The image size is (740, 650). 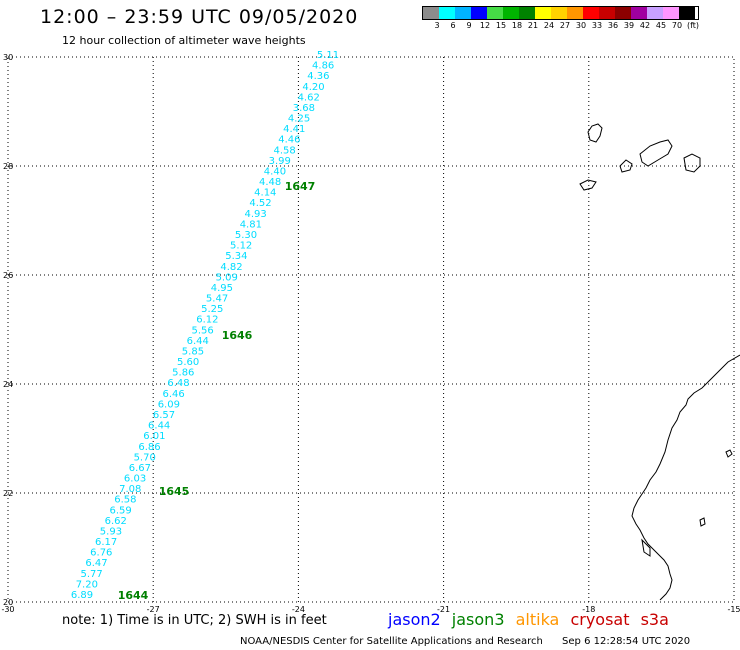 What do you see at coordinates (8, 57) in the screenshot?
I see `lat-tick-label: 30` at bounding box center [8, 57].